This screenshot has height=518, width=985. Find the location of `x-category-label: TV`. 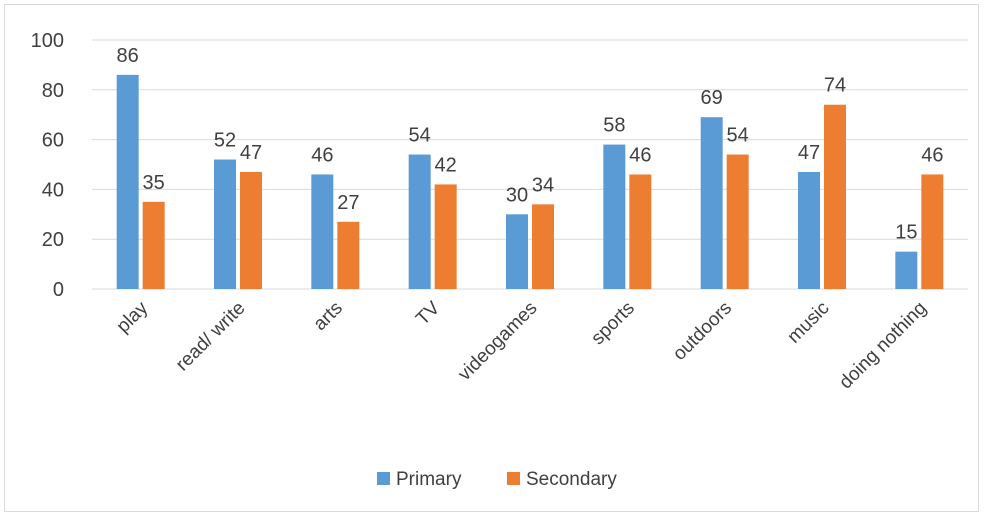

x-category-label: TV is located at coordinates (428, 313).